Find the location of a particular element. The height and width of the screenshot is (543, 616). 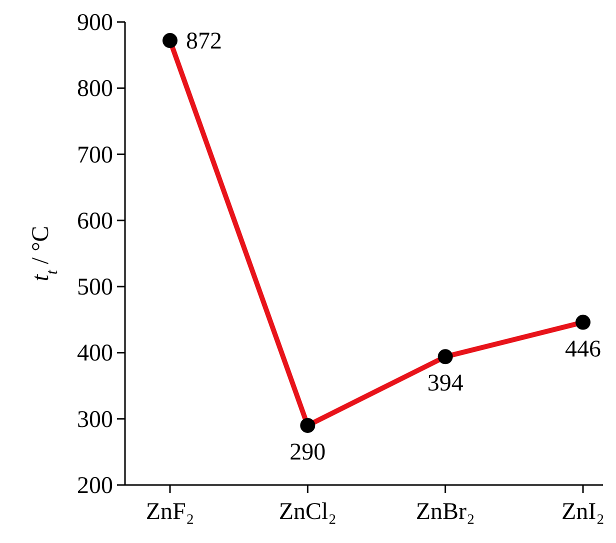

y-tick-label: 800 is located at coordinates (95, 89).